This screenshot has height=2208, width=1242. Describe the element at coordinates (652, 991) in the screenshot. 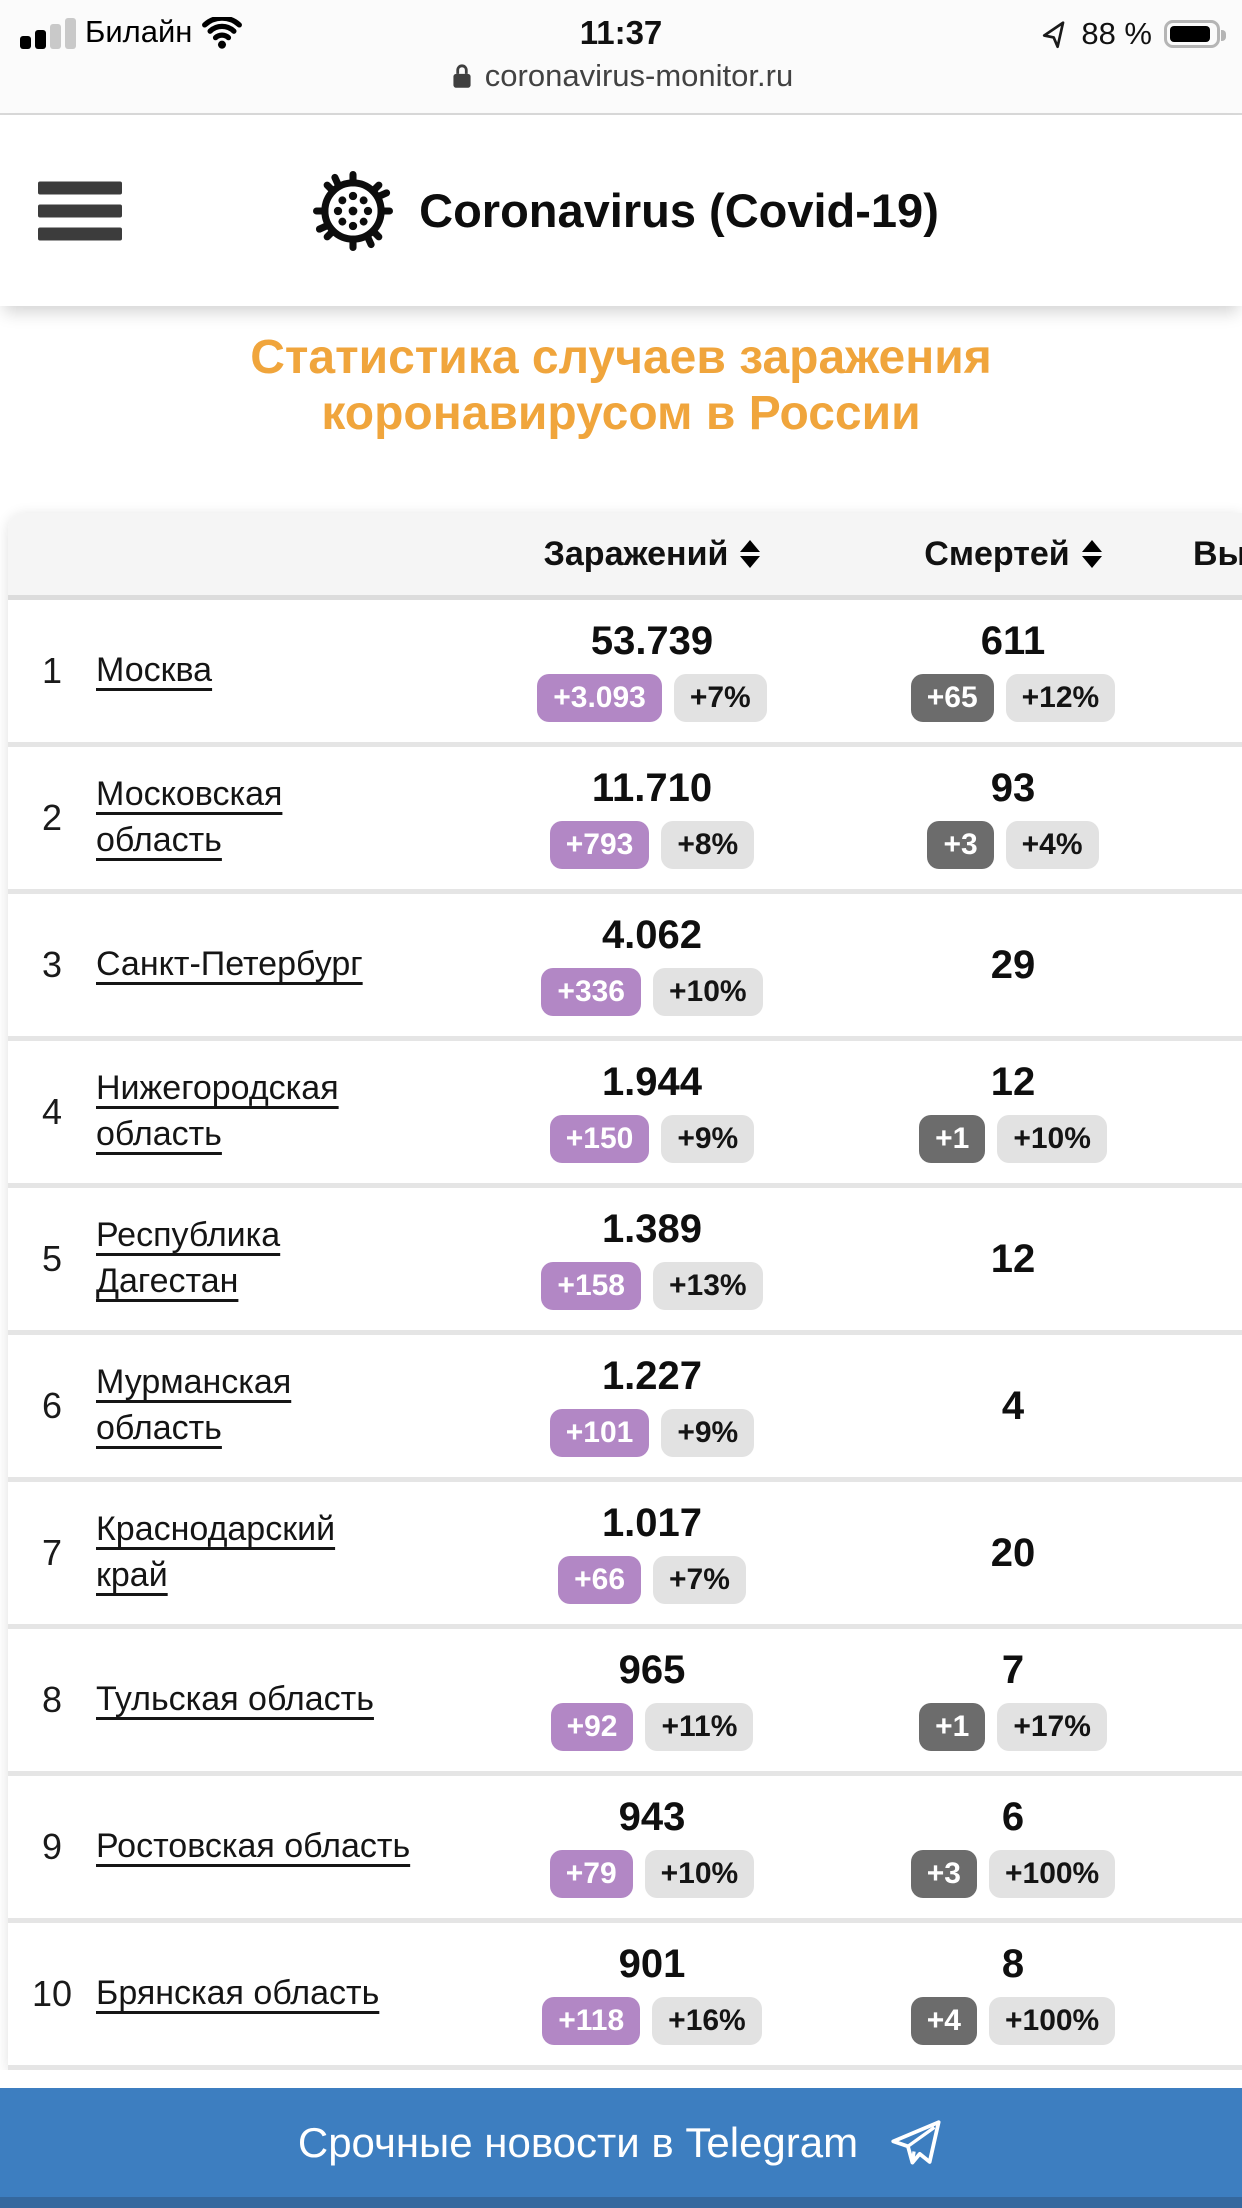

I see `infected-badges: +336 +10%` at that location.